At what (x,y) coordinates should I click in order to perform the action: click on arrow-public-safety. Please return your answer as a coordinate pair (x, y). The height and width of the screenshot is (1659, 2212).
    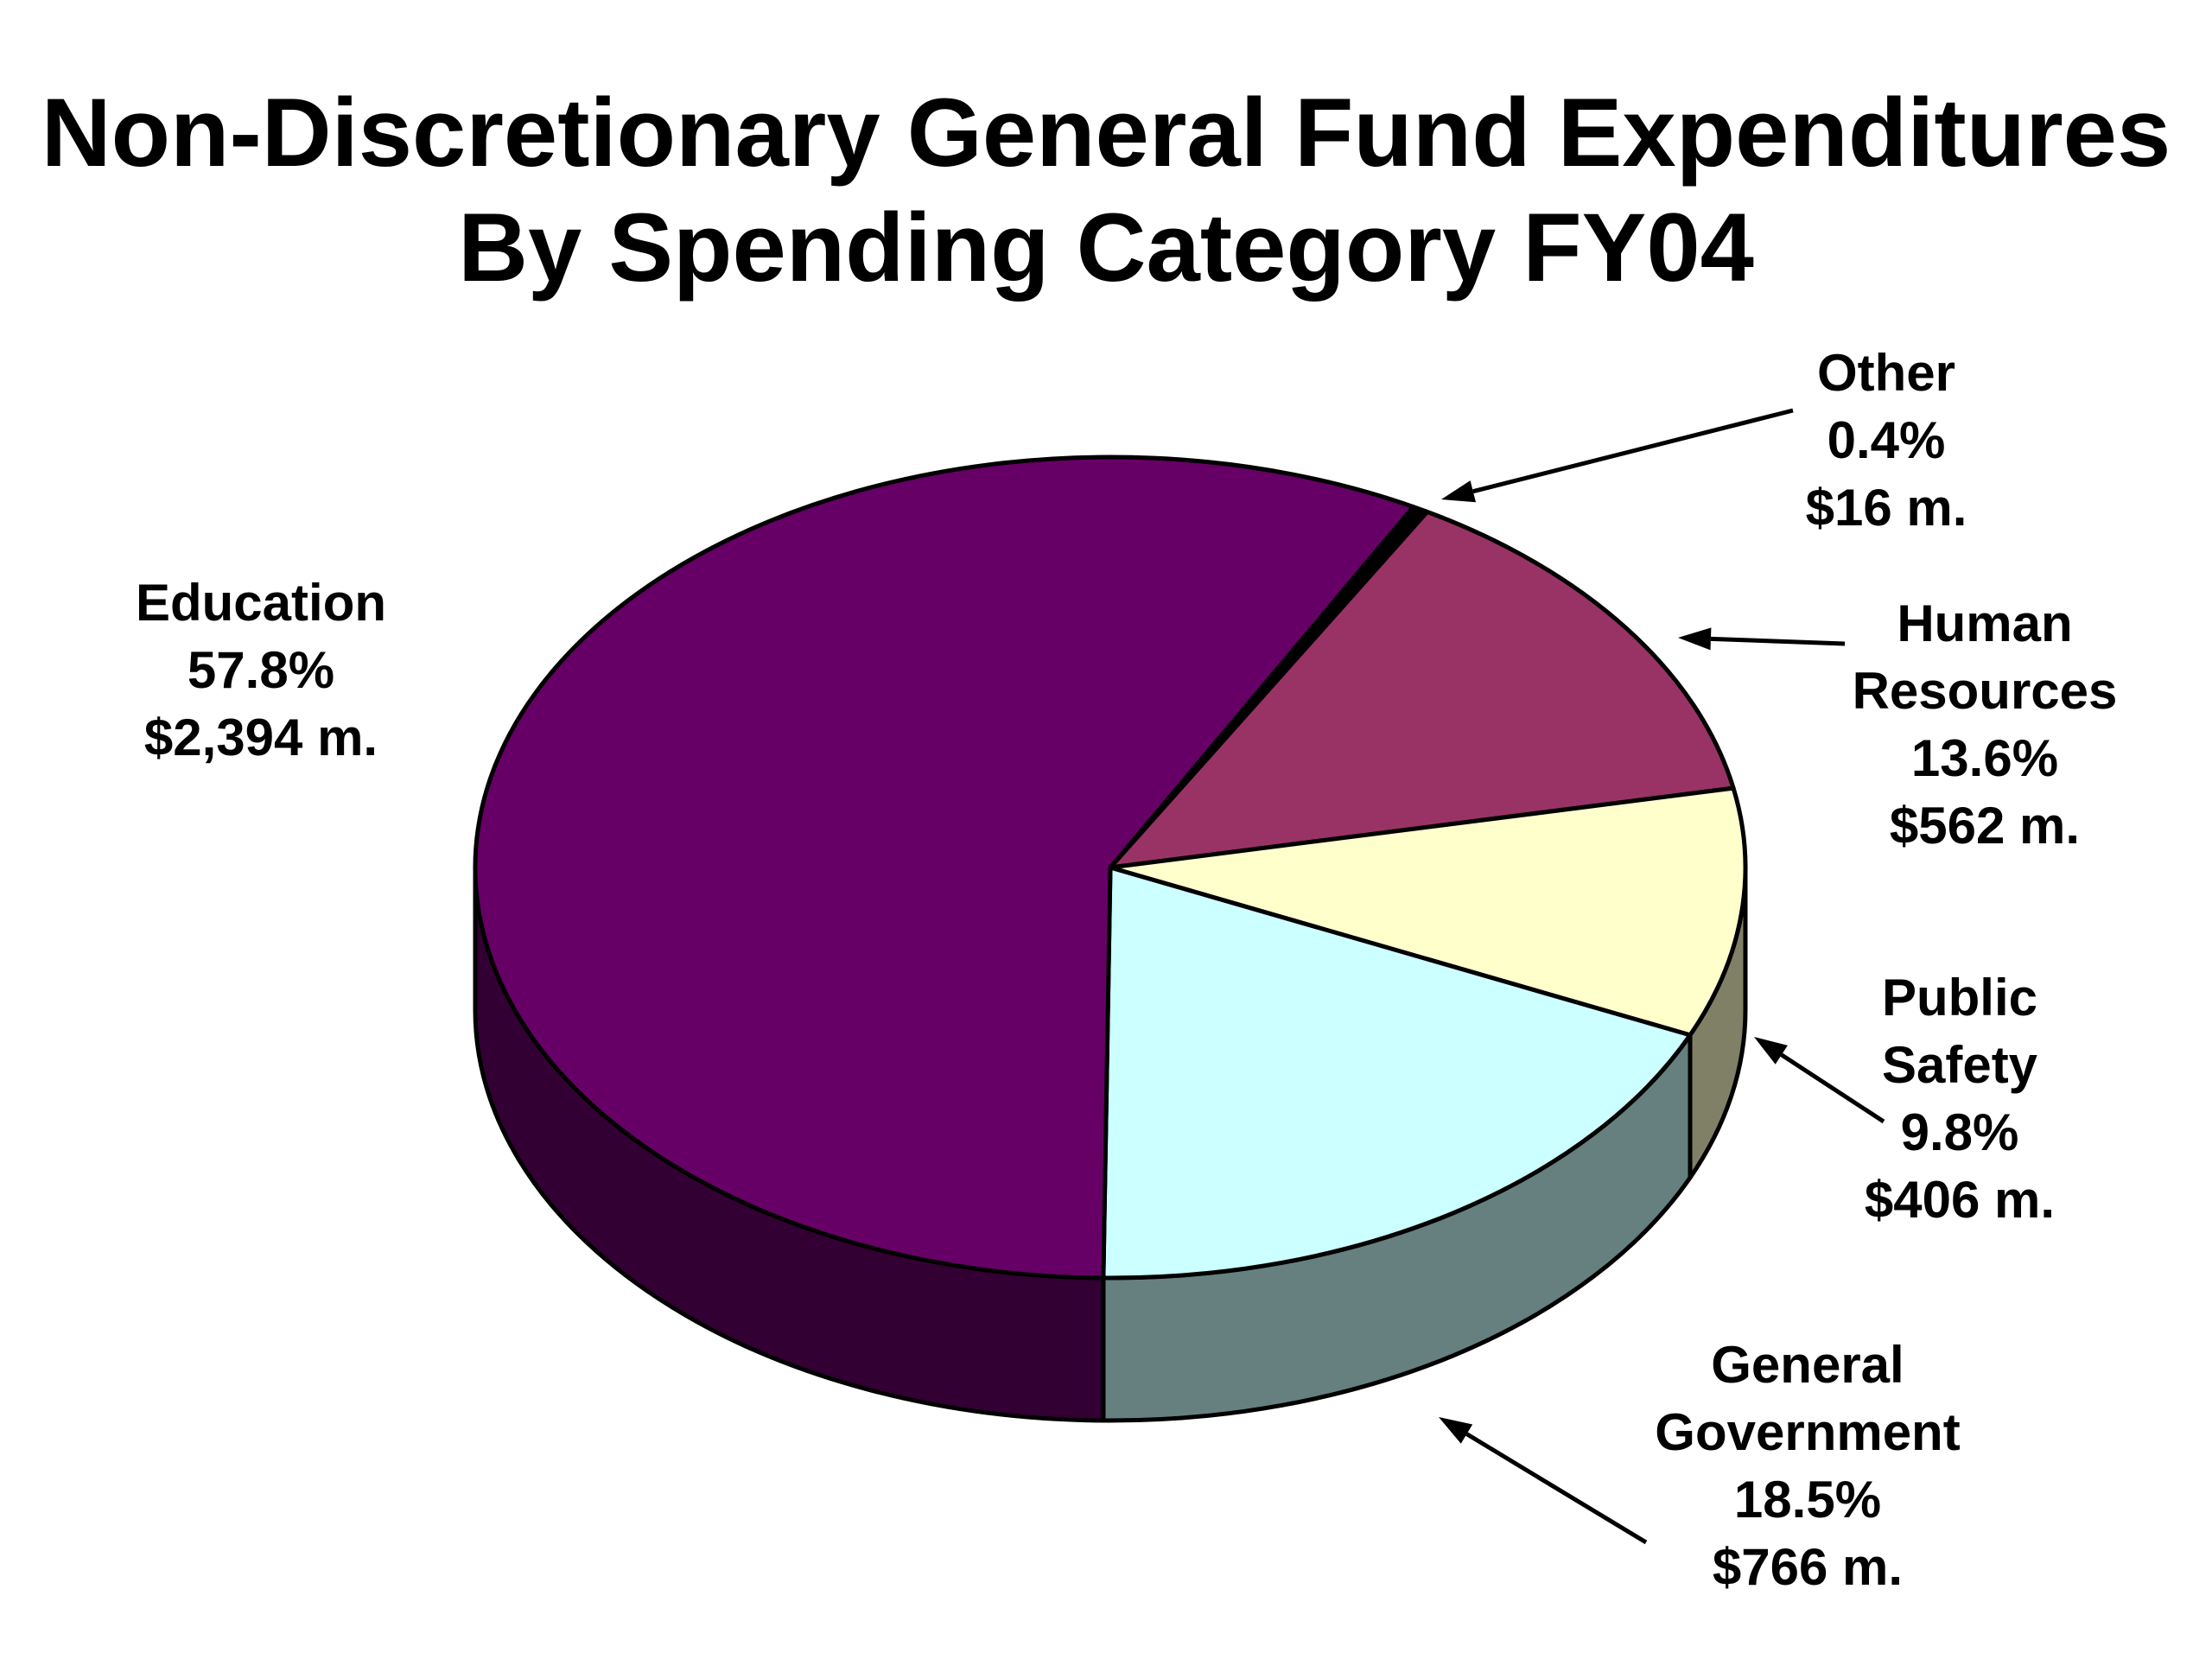
    Looking at the image, I should click on (1819, 1080).